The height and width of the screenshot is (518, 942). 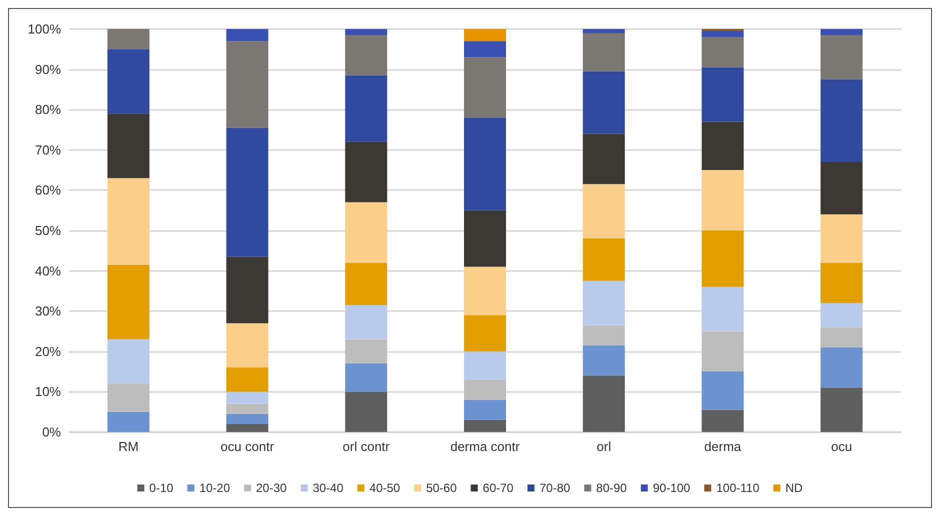 I want to click on legend-label: 90-100, so click(x=671, y=488).